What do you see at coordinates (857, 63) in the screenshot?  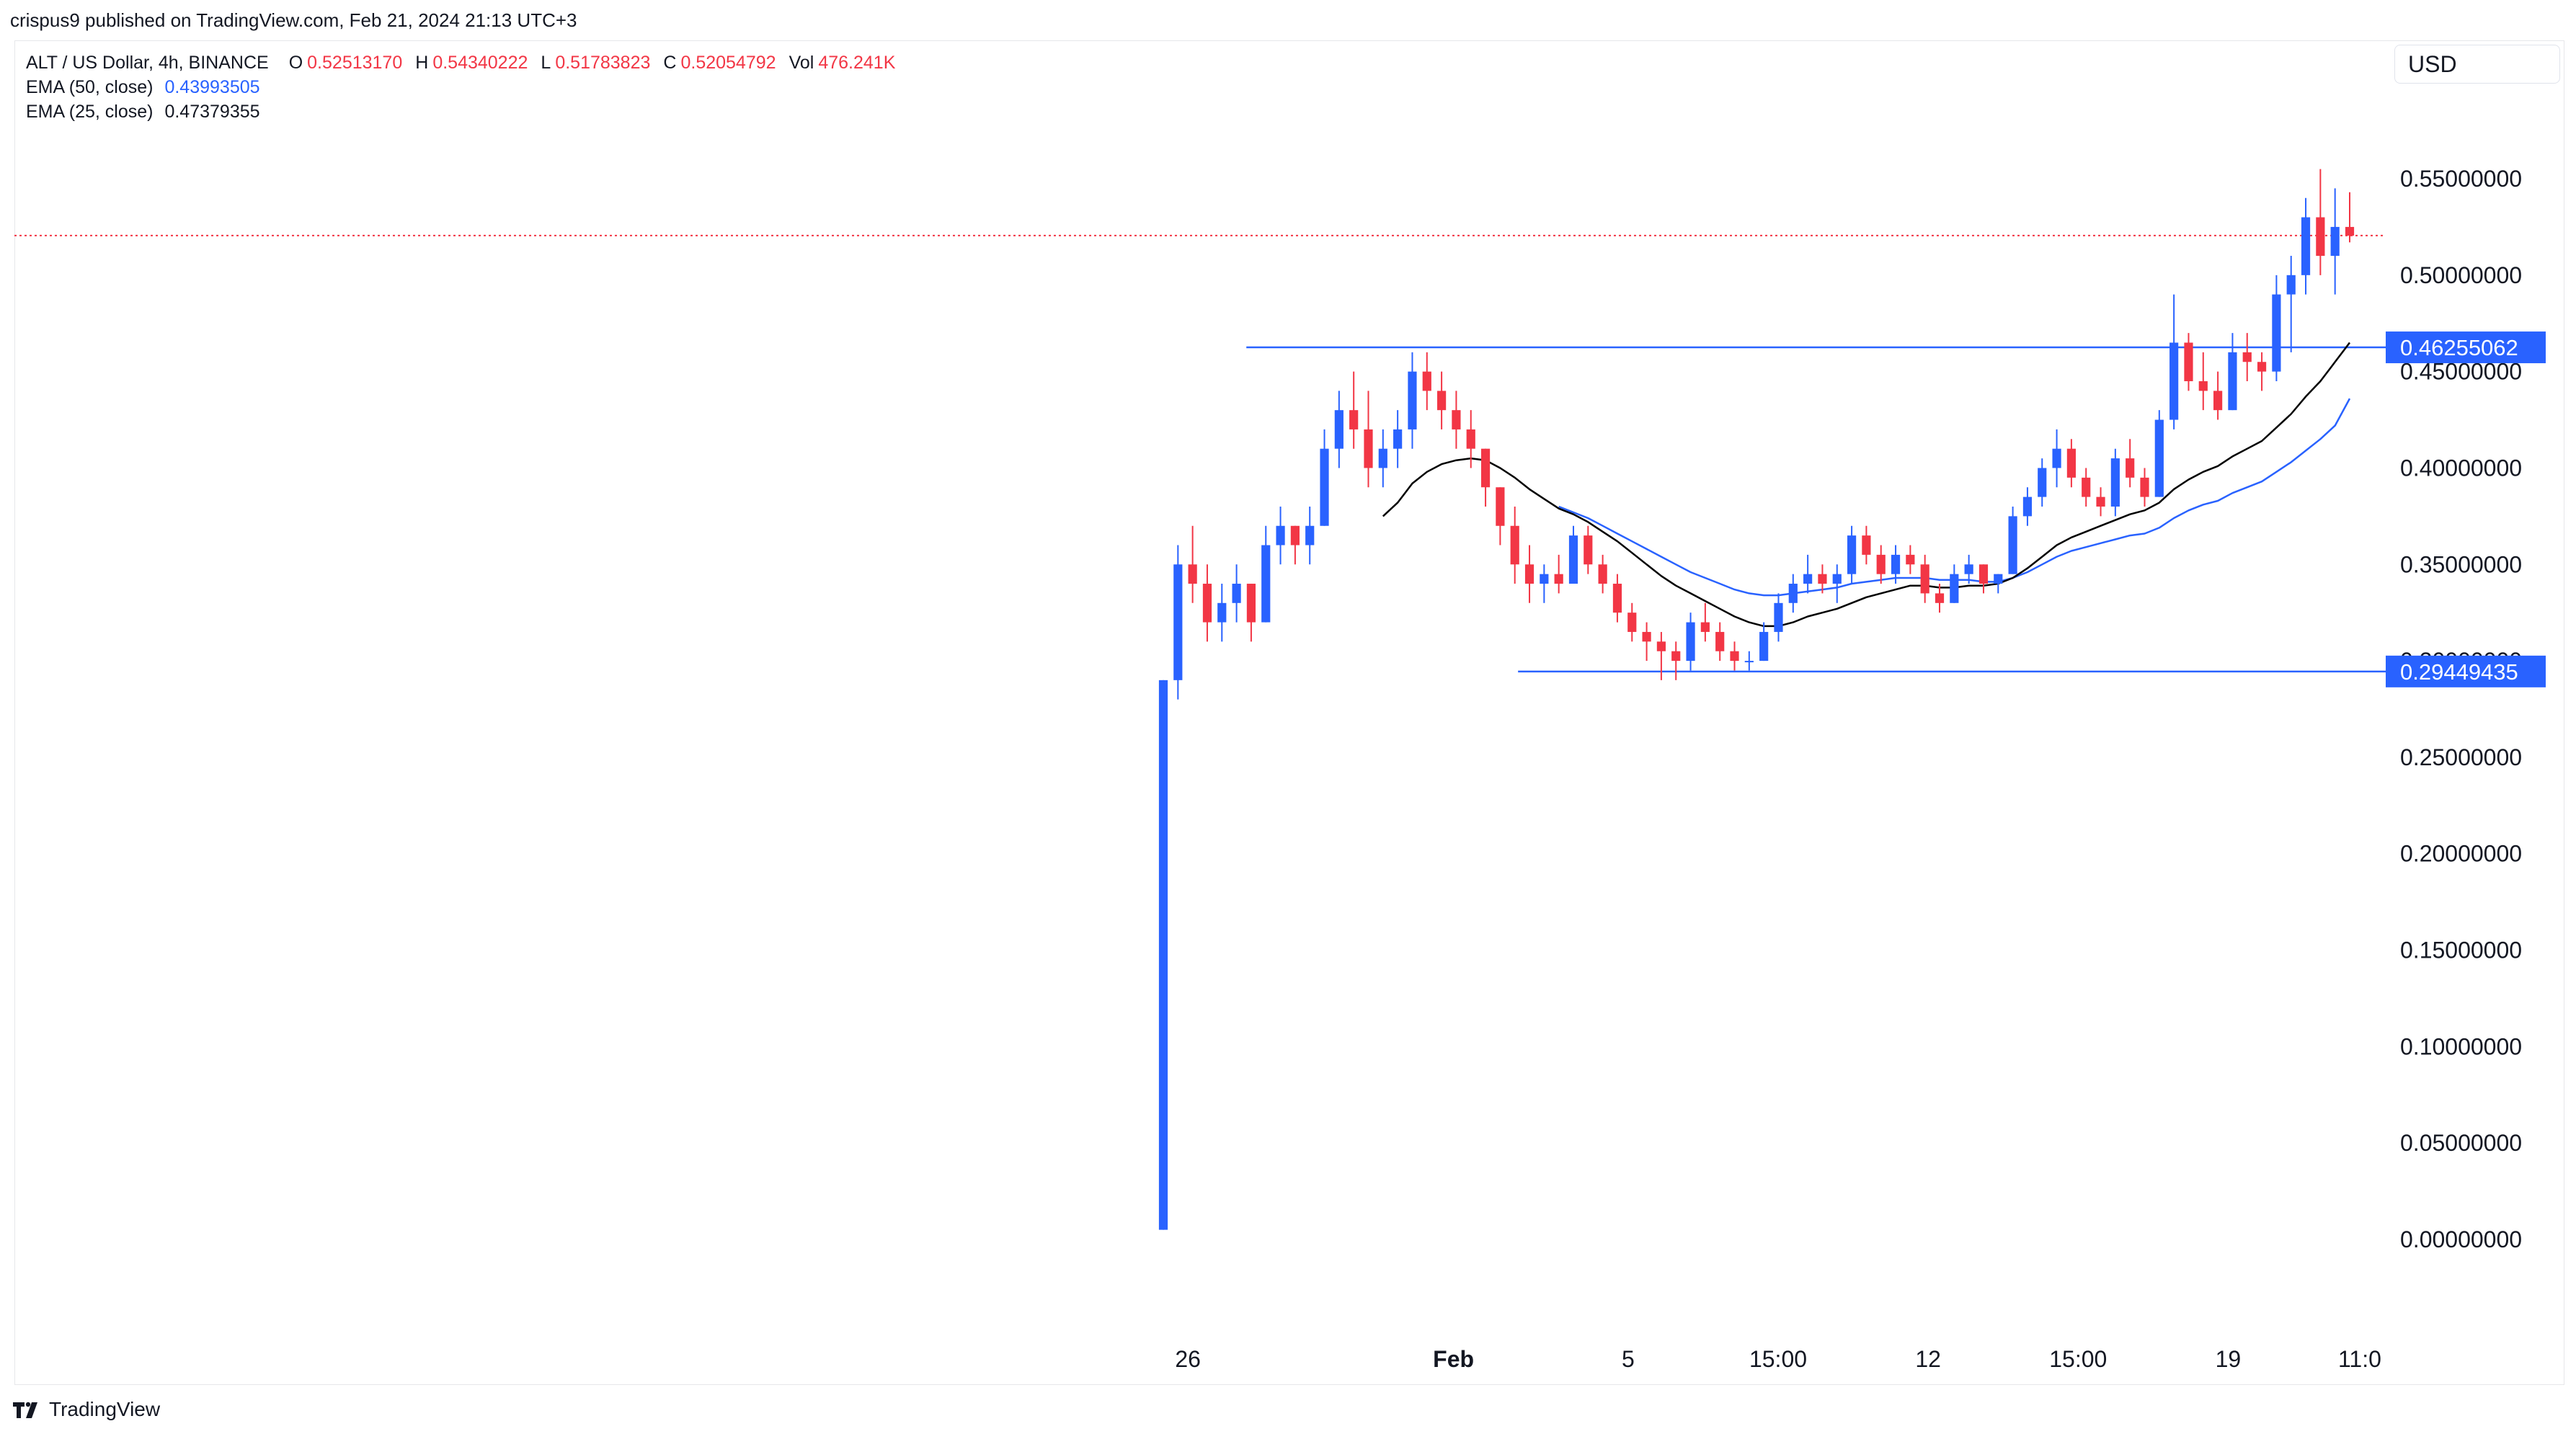 I see `volume-value: 476.241K` at bounding box center [857, 63].